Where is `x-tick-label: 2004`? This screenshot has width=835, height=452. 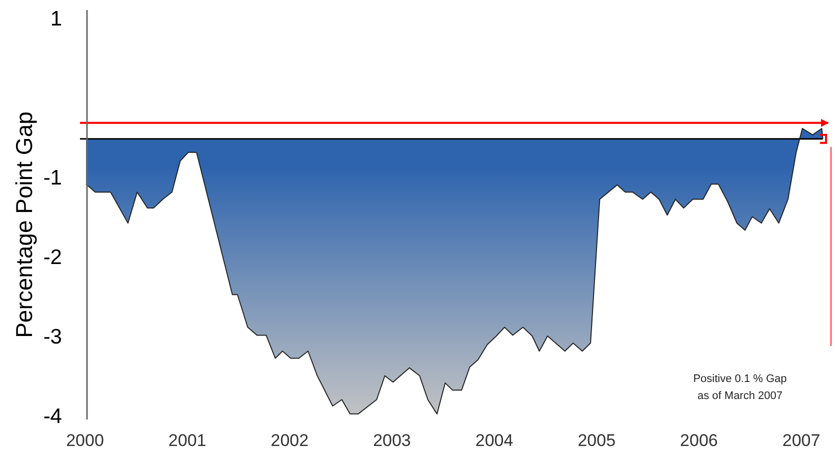 x-tick-label: 2004 is located at coordinates (494, 440).